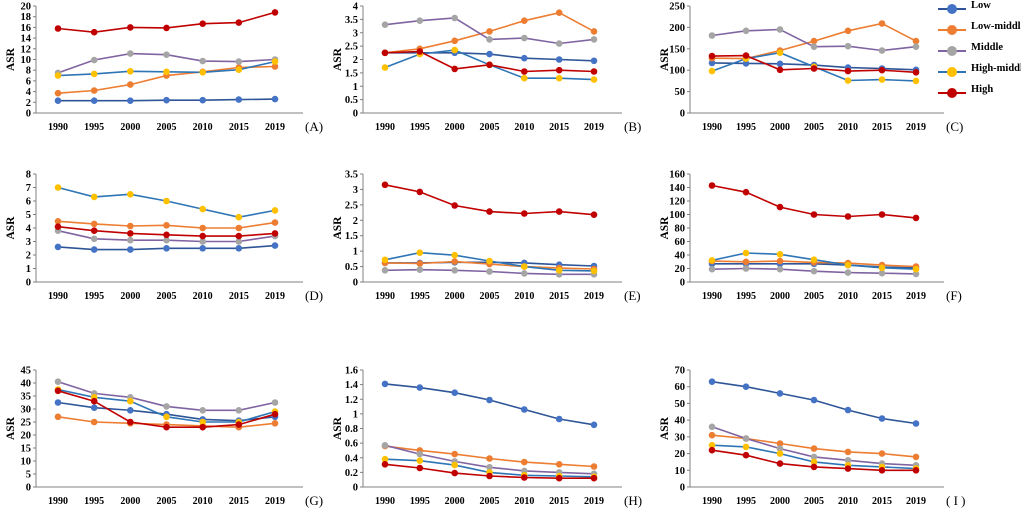 This screenshot has height=508, width=1021. Describe the element at coordinates (632, 126) in the screenshot. I see `panel-label: (B)` at that location.